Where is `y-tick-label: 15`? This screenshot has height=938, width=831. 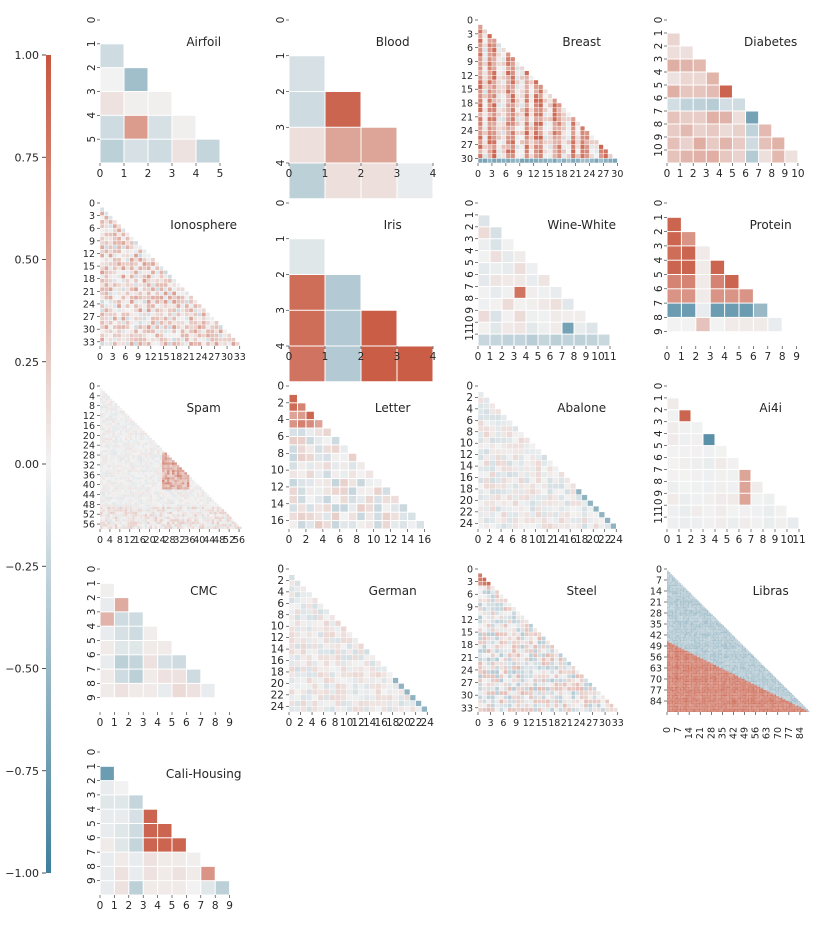
y-tick-label: 15 is located at coordinates (89, 267).